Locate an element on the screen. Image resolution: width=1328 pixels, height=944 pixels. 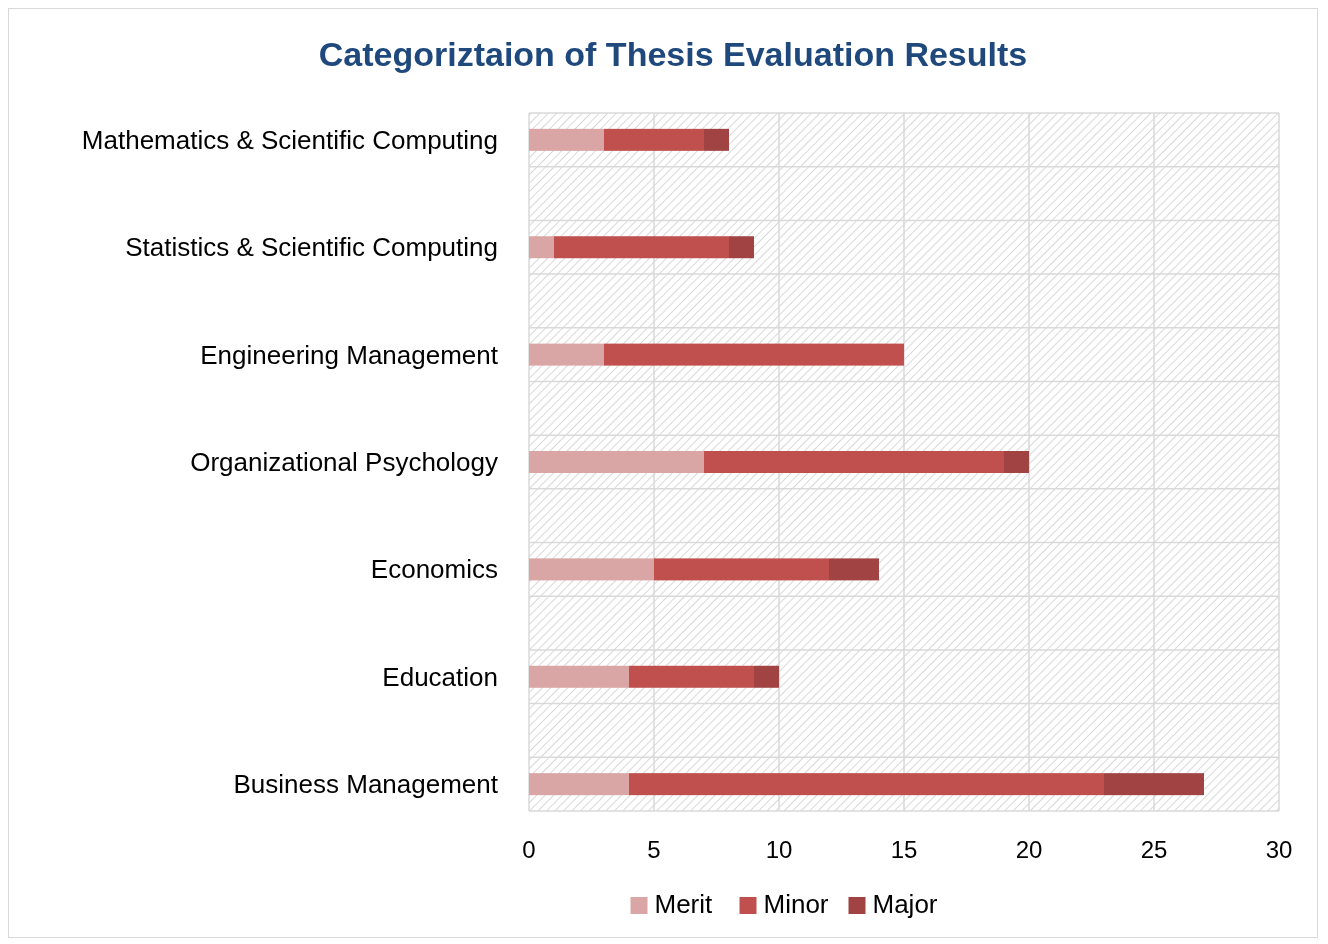
y-tick-label: Economics is located at coordinates (434, 569).